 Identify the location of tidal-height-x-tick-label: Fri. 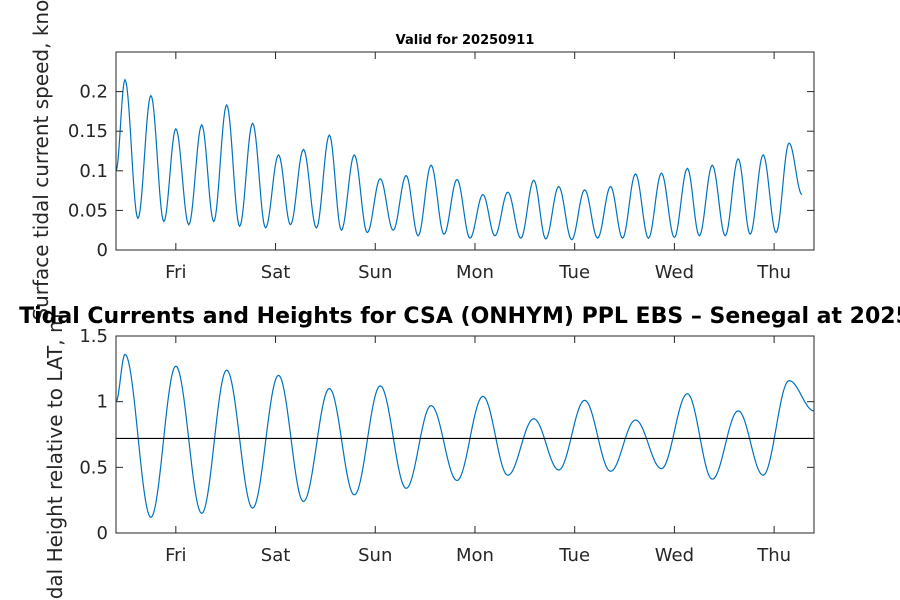
(175, 555).